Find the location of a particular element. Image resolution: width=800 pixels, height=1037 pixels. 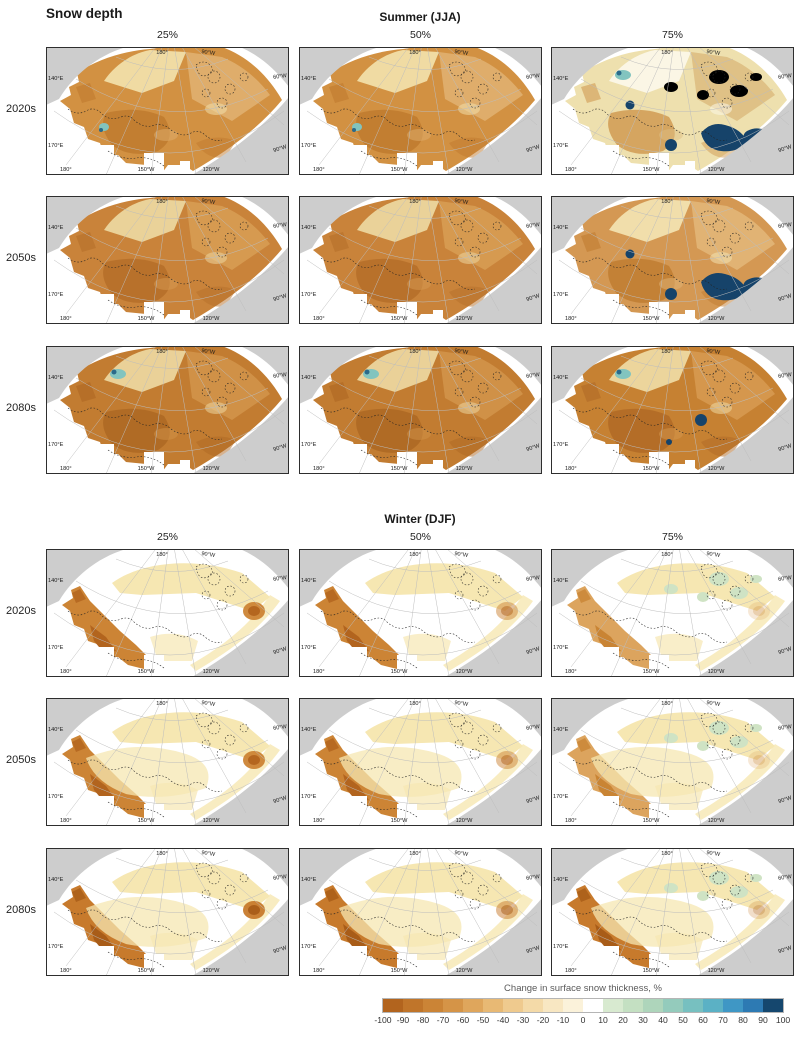

map-panel-summer-2050s-50pct is located at coordinates (420, 260).